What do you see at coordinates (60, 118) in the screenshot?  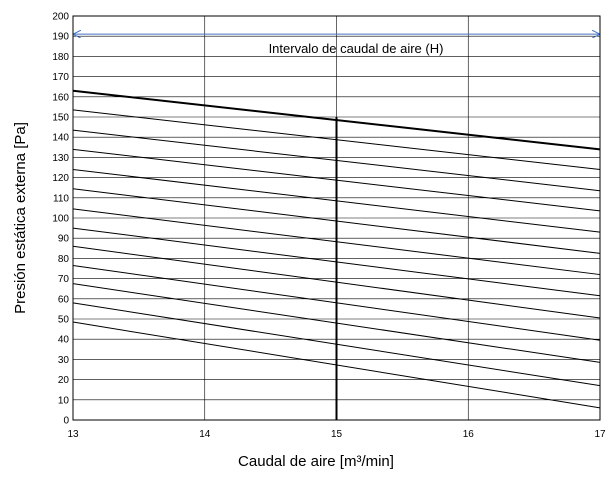 I see `y-tick-label: 150` at bounding box center [60, 118].